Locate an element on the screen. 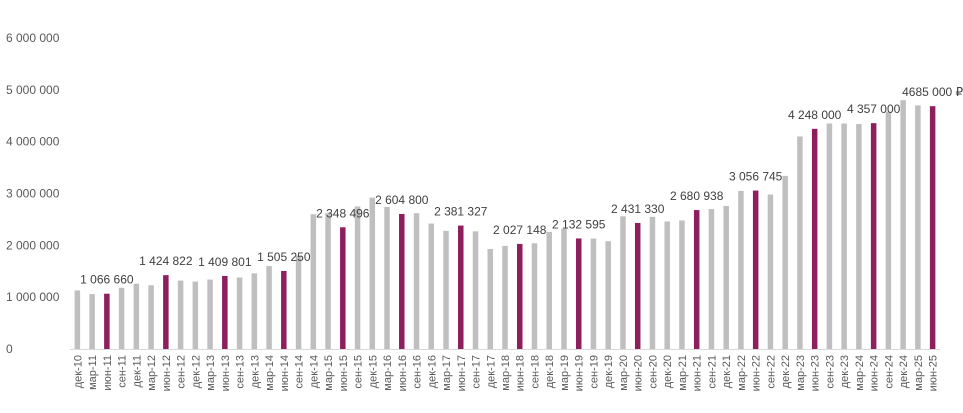  x-tick-label: июн-24 is located at coordinates (875, 373).